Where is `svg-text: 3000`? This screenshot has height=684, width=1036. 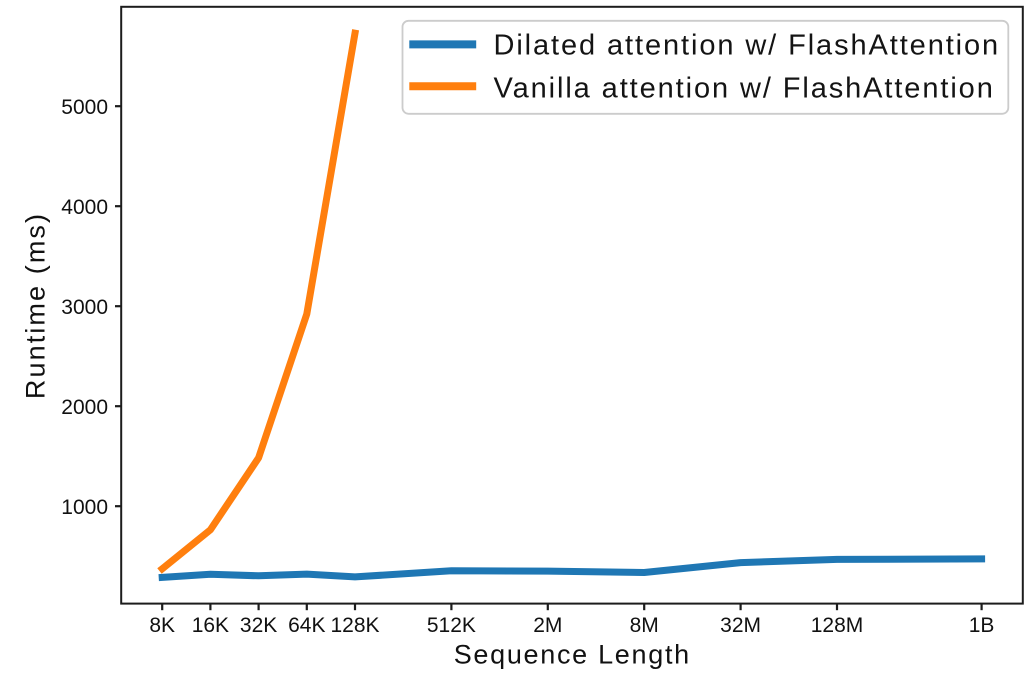
svg-text: 3000 is located at coordinates (84, 307).